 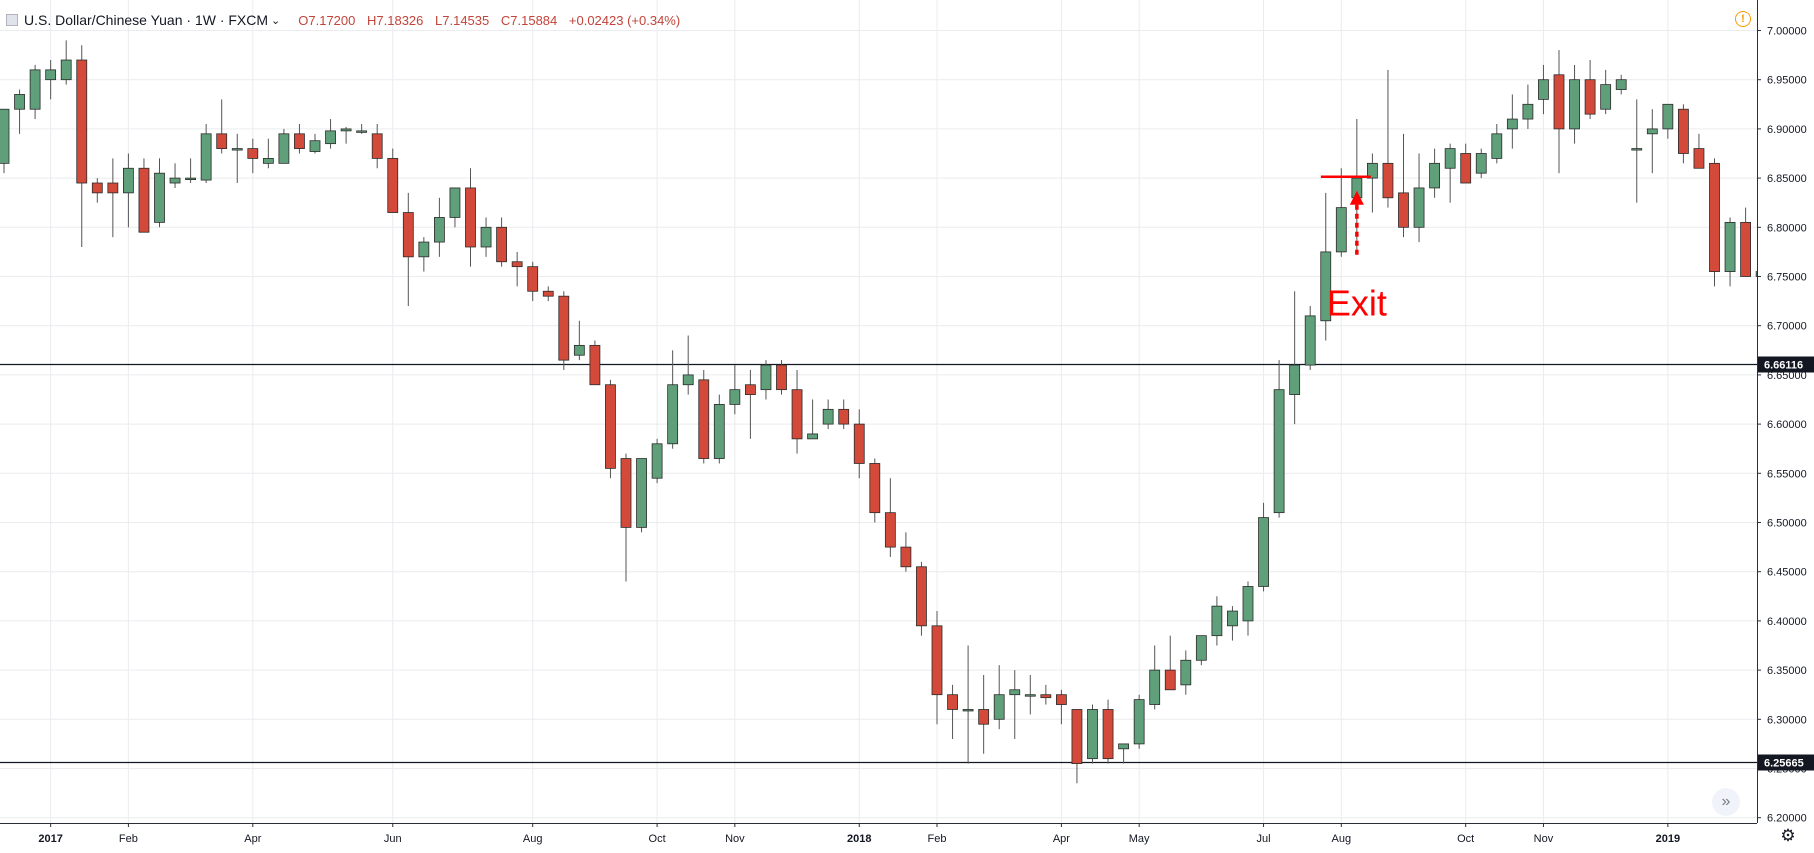 I want to click on time-tick-label: Nov, so click(x=735, y=839).